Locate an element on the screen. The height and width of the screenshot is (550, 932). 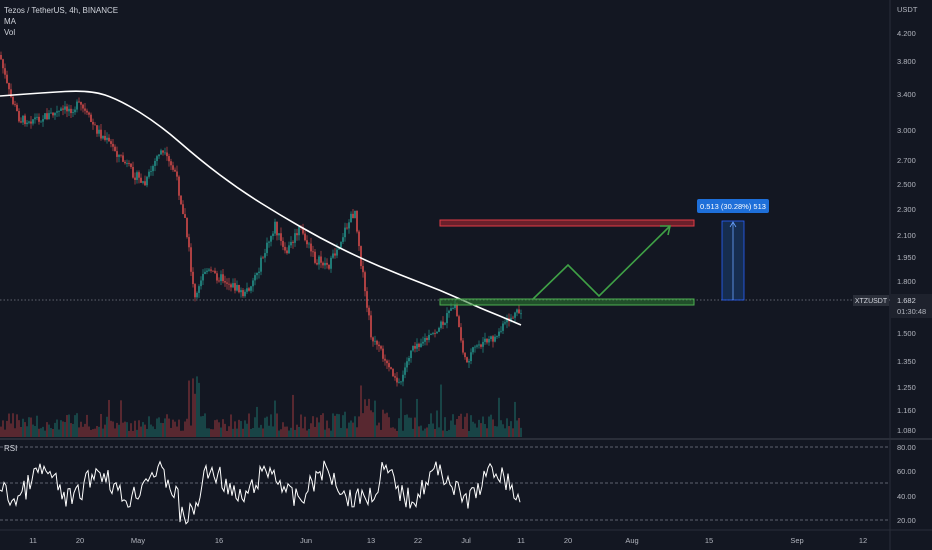
symbol-badge-bg is located at coordinates (871, 300).